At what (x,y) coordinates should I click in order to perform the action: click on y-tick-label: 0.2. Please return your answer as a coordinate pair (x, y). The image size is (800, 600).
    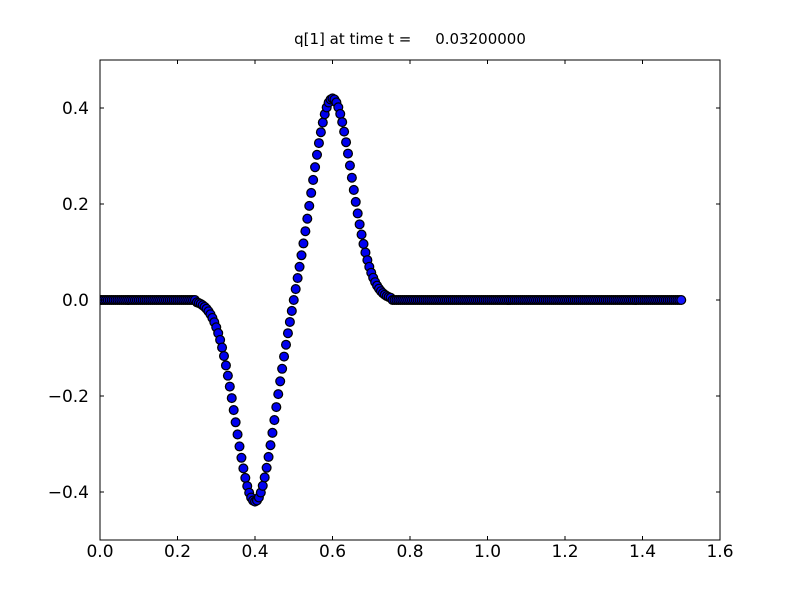
    Looking at the image, I should click on (75, 205).